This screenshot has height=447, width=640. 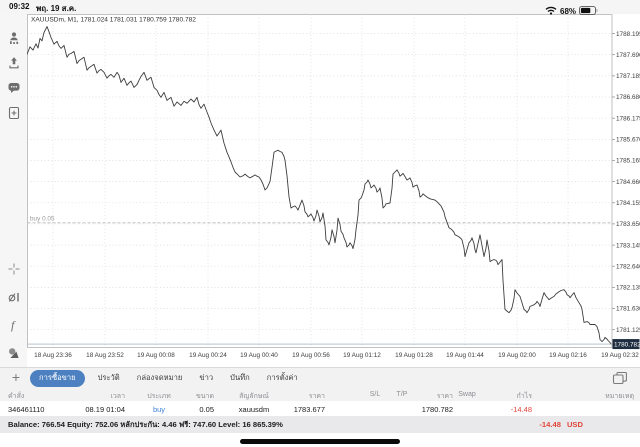 I want to click on col-header-type: ประเภท, so click(x=159, y=396).